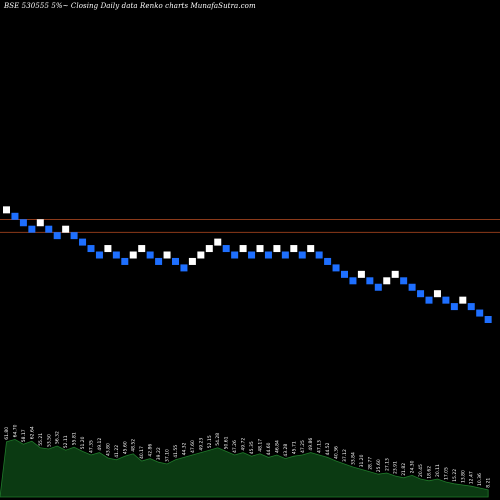  What do you see at coordinates (125, 447) in the screenshot?
I see `volume-label: 45.60` at bounding box center [125, 447].